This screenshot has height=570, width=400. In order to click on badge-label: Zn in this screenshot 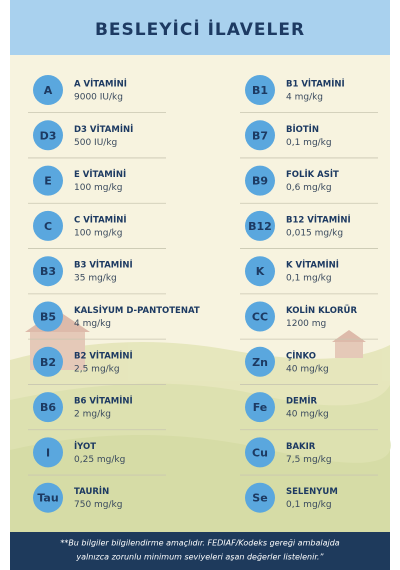, I will do `click(260, 362)`.